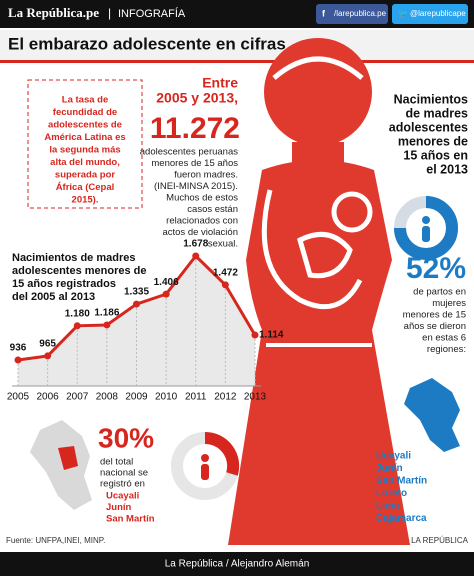  Describe the element at coordinates (439, 292) in the screenshot. I see `right-line: de partos en` at that location.